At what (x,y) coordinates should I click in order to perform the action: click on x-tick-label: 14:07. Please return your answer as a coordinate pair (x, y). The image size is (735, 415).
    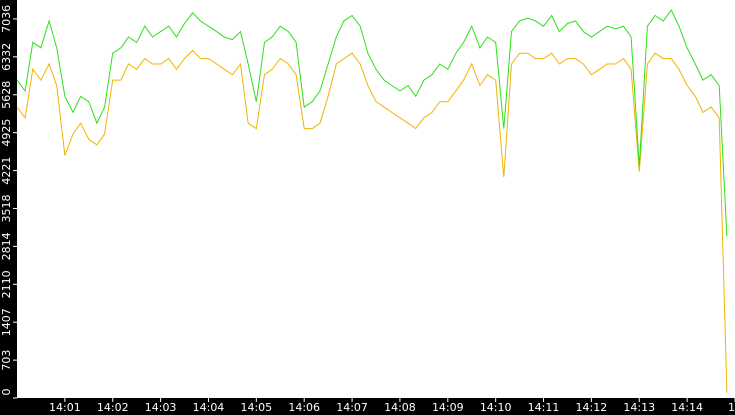
    Looking at the image, I should click on (352, 407).